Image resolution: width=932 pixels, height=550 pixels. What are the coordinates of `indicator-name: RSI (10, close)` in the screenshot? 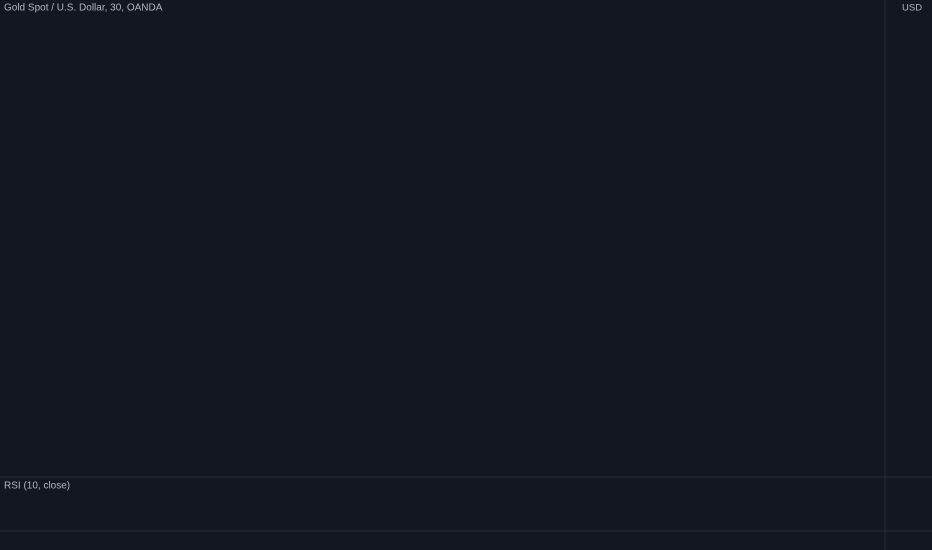 It's located at (37, 486).